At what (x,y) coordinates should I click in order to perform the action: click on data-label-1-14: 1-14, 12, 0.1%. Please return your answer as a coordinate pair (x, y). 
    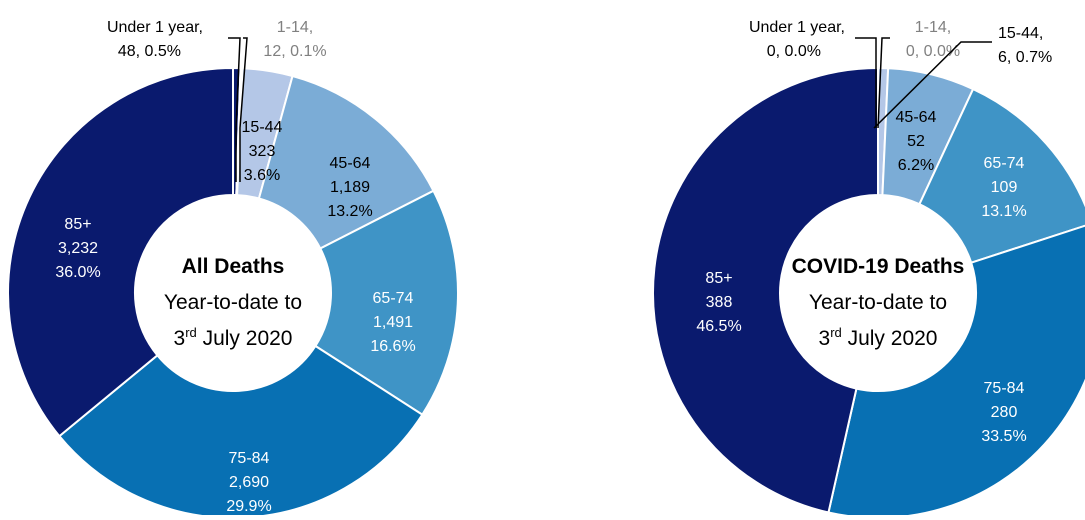
    Looking at the image, I should click on (294, 39).